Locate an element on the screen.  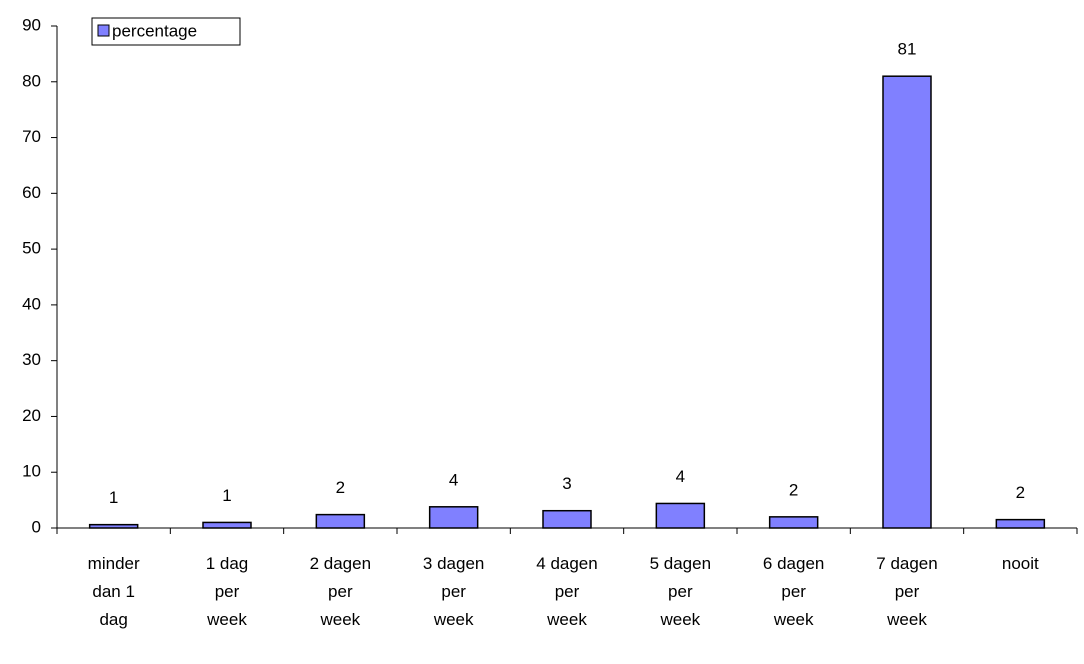
x-tick-label: 4 dagen per week is located at coordinates (567, 591).